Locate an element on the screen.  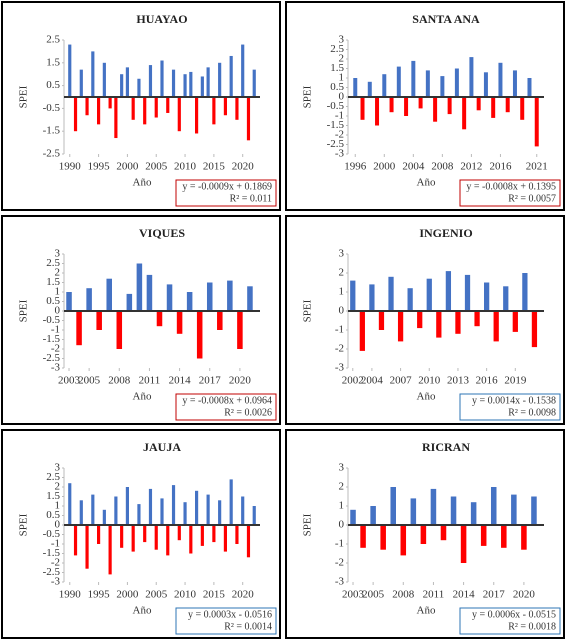
y-tick-label: -0.5 is located at coordinates (52, 320).